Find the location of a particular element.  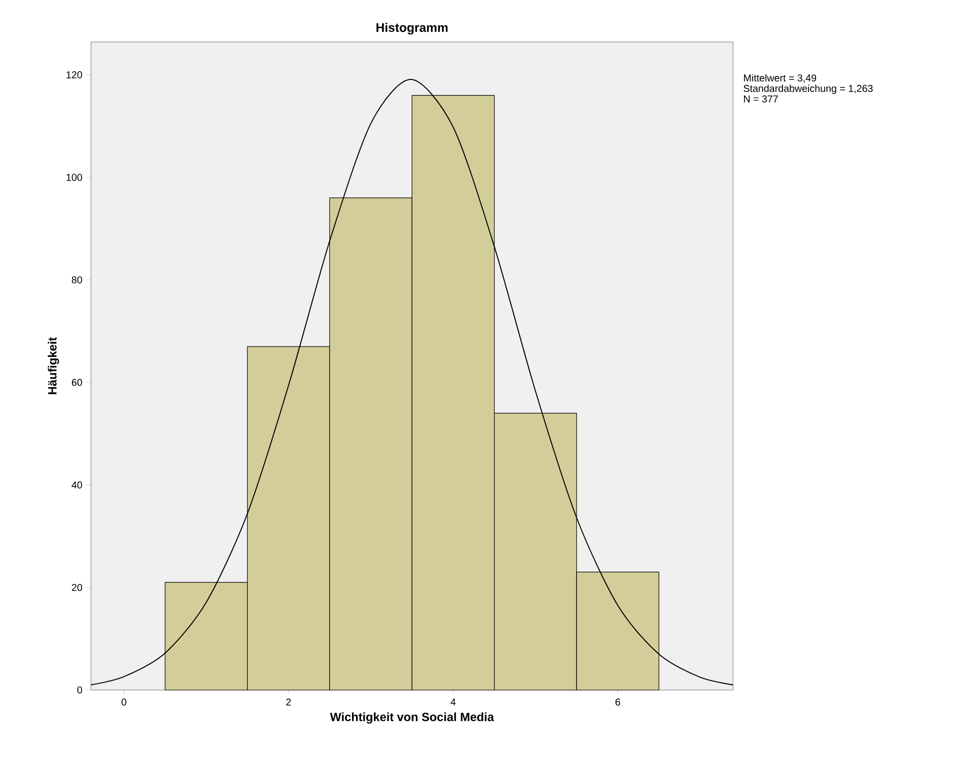

chart-title: Histogramm is located at coordinates (412, 28).